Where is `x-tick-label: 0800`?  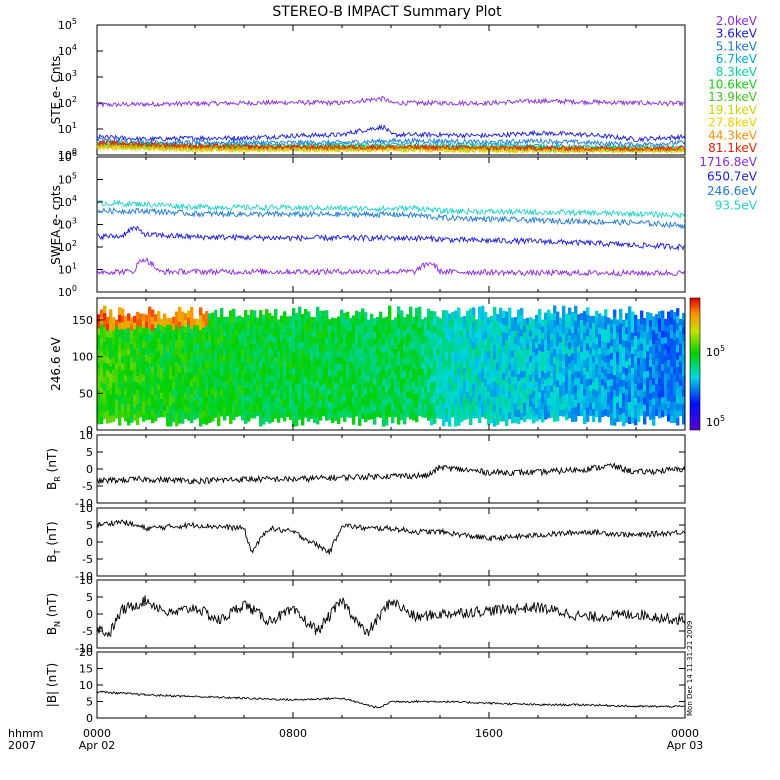
x-tick-label: 0800 is located at coordinates (293, 733).